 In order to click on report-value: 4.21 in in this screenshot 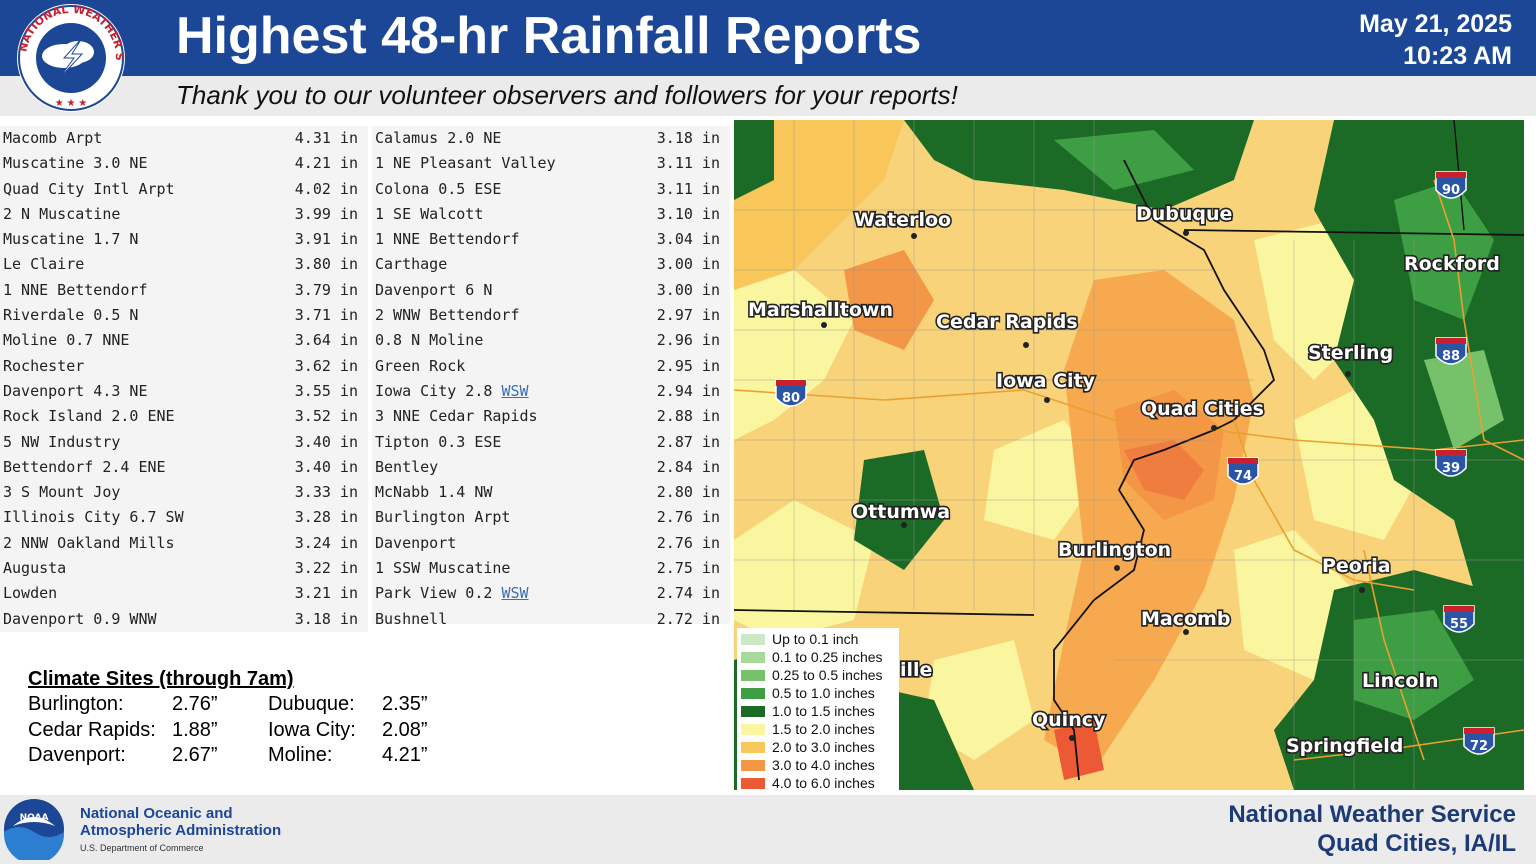, I will do `click(326, 163)`.